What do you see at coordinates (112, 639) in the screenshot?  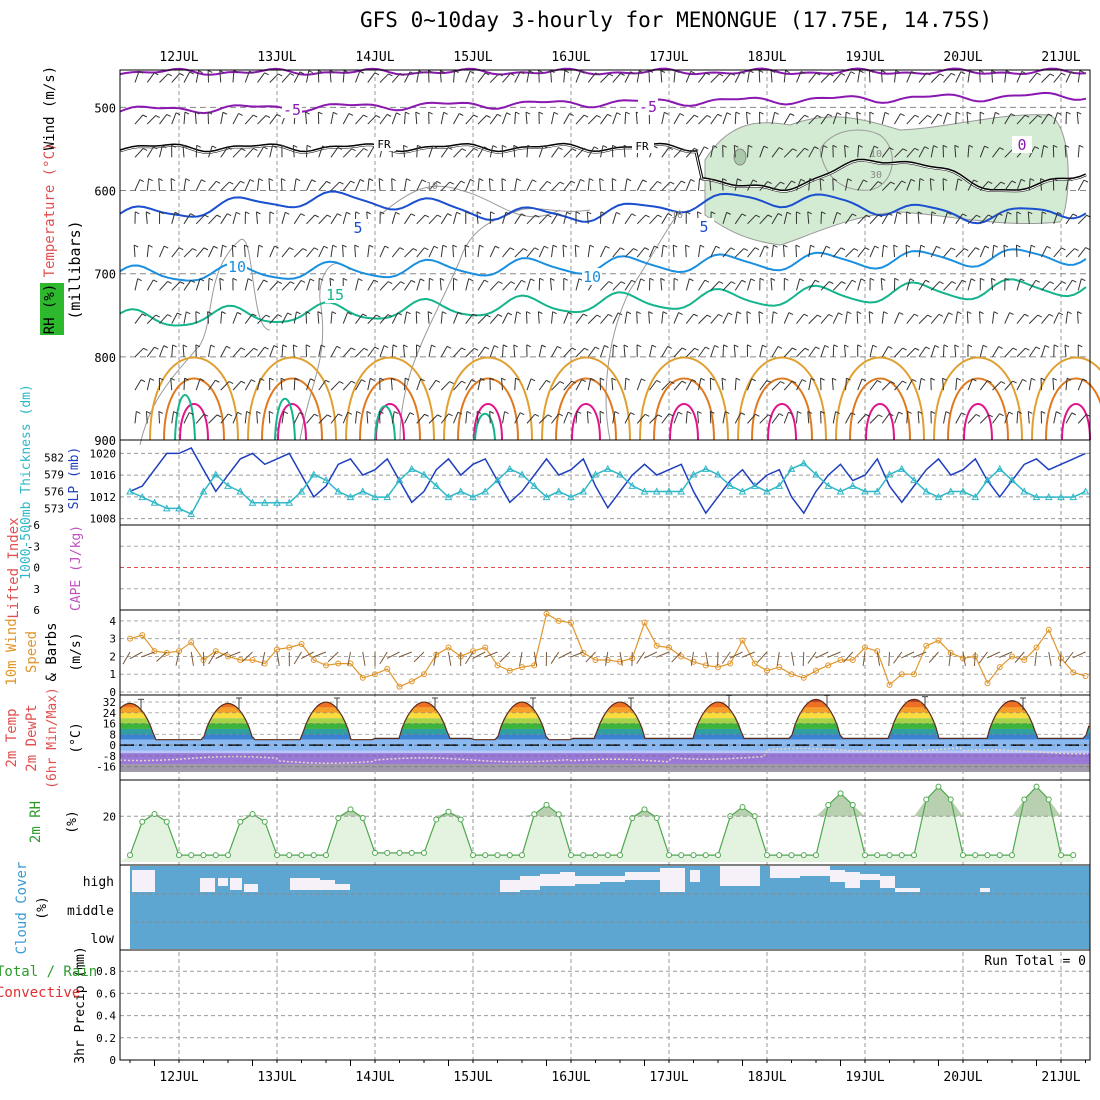 I see `wind-tick-label: 3` at bounding box center [112, 639].